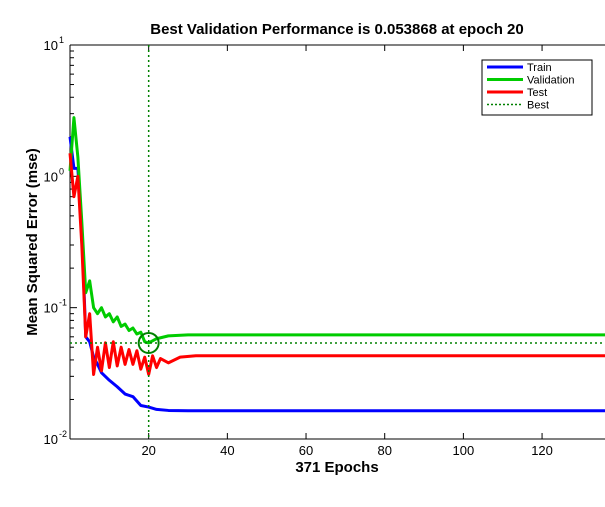 This screenshot has width=605, height=507. Describe the element at coordinates (551, 81) in the screenshot. I see `legend-label-validation: Validation` at that location.